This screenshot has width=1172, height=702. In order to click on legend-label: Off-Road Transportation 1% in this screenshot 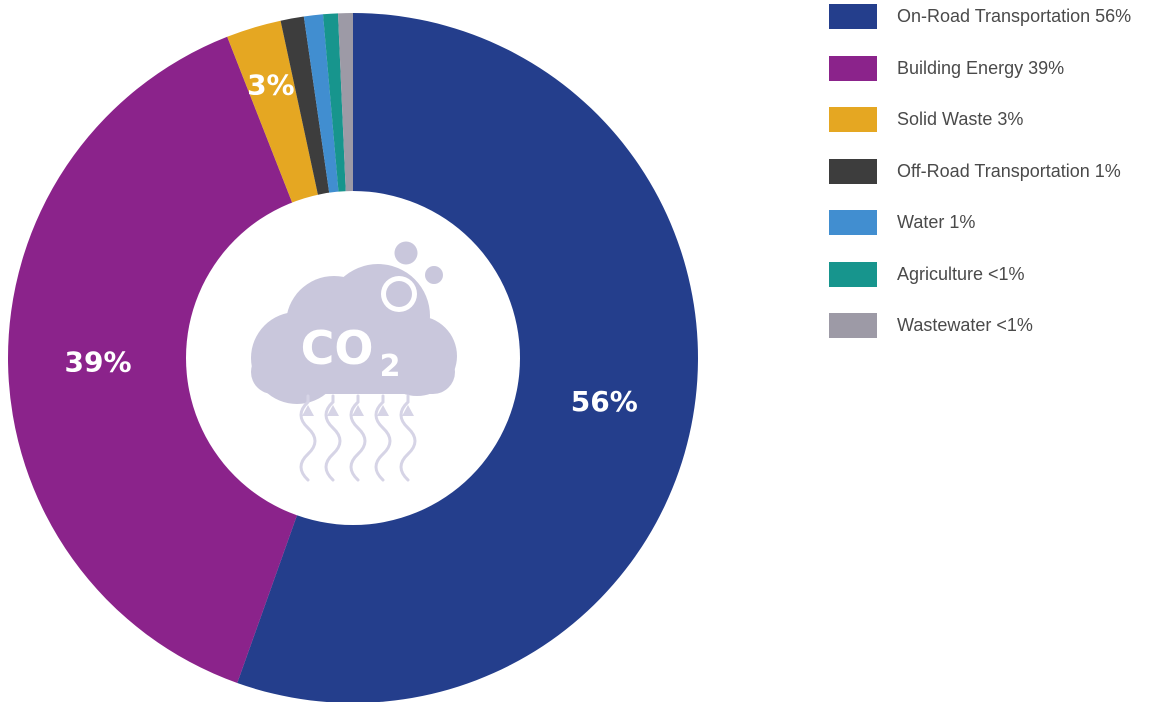, I will do `click(1009, 170)`.